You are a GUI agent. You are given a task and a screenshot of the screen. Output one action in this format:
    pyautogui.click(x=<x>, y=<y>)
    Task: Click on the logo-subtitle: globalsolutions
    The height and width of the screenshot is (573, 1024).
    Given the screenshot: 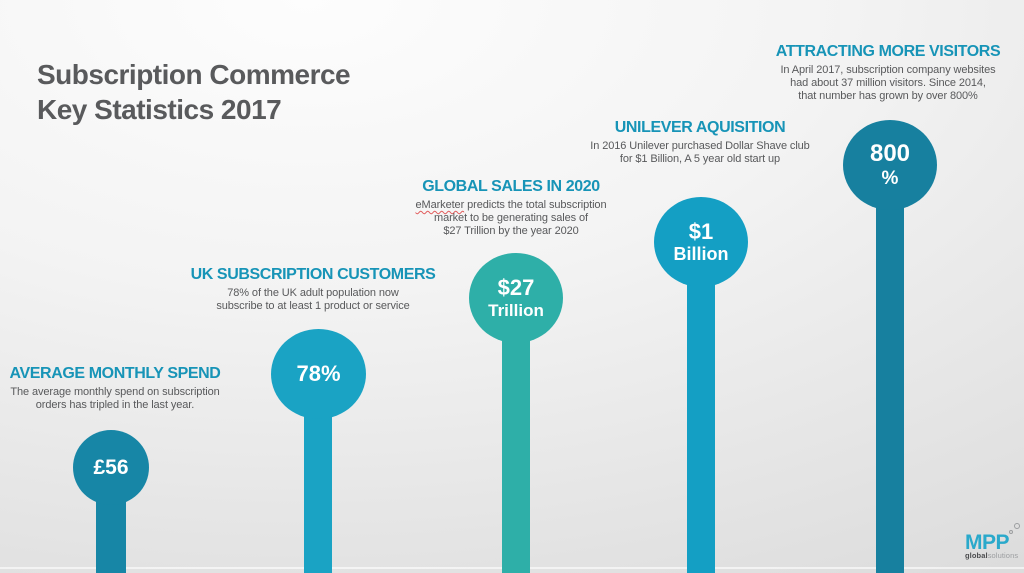 What is the action you would take?
    pyautogui.click(x=991, y=556)
    